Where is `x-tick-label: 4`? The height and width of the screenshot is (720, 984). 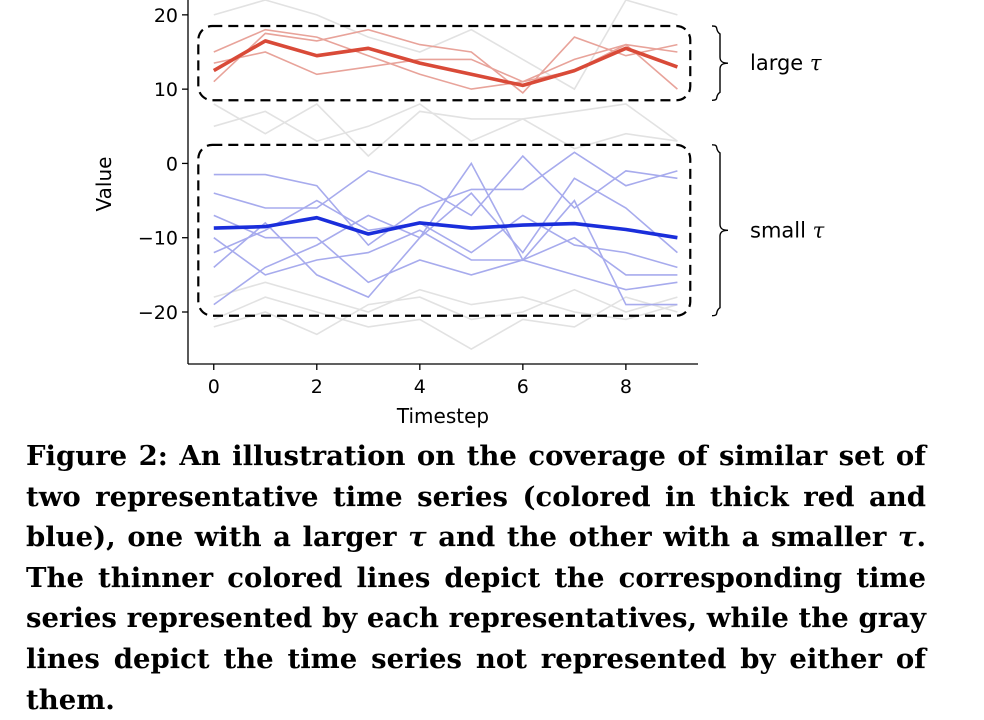
x-tick-label: 4 is located at coordinates (420, 387).